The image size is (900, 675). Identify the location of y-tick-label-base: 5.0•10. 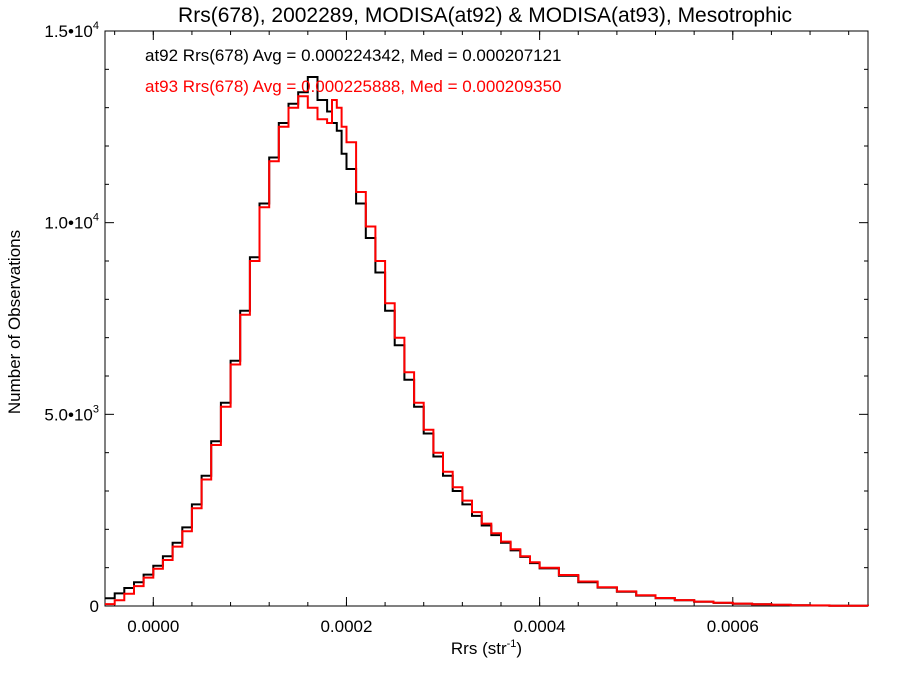
(68, 414).